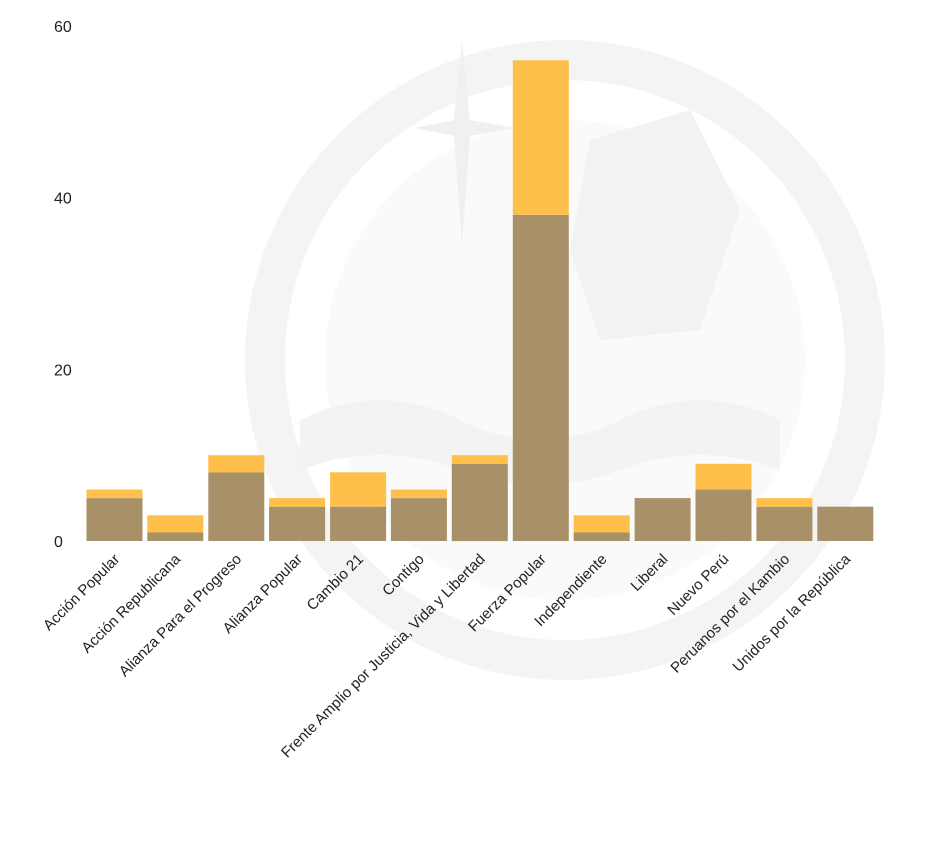 This screenshot has height=849, width=952. I want to click on y-tick-label: 40, so click(63, 199).